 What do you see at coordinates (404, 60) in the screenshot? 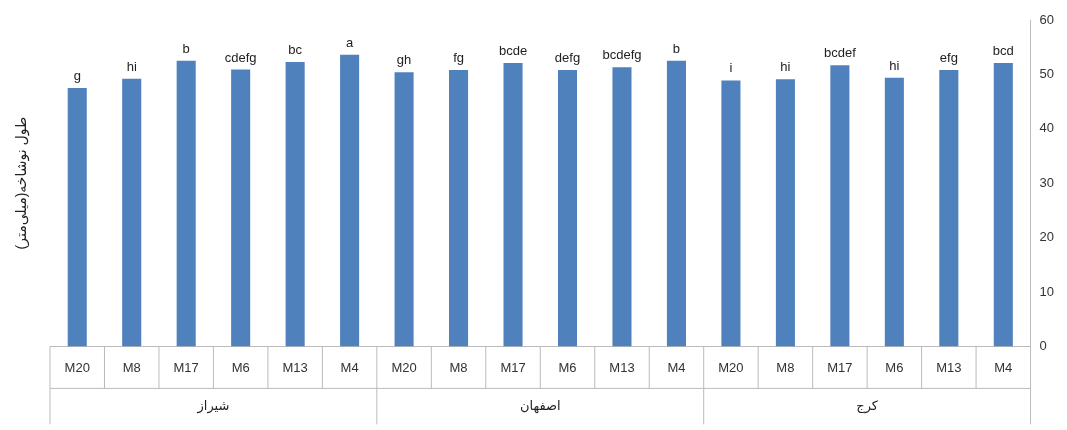
I see `data-label: gh` at bounding box center [404, 60].